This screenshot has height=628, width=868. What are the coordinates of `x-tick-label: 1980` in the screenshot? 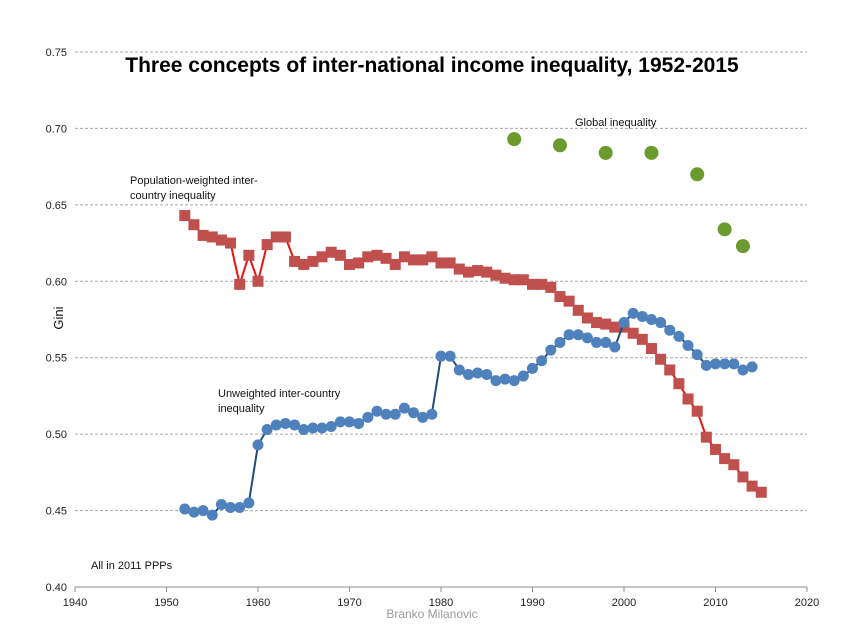 It's located at (441, 603).